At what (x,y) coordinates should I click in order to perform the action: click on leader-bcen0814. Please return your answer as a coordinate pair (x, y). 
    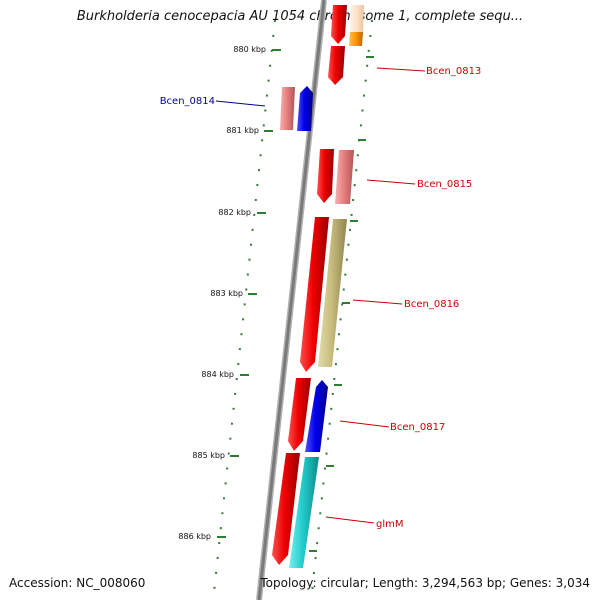
    Looking at the image, I should click on (240, 103).